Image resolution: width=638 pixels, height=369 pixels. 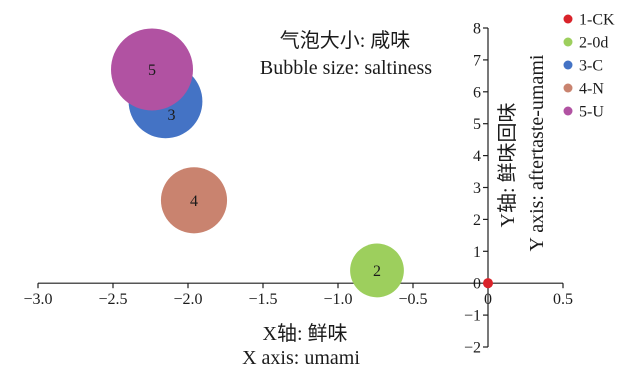 I want to click on y-tick-label: −2, so click(x=472, y=348).